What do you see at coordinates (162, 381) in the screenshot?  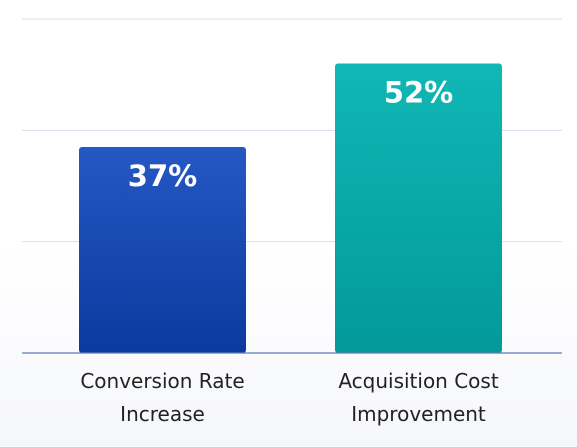 I see `category-label-1-line-1: Conversion Rate` at bounding box center [162, 381].